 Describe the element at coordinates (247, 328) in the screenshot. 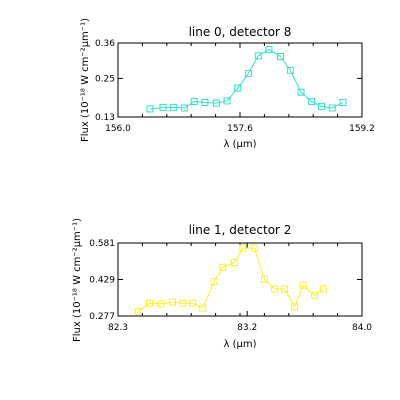

I see `x-tick-label: 83.2` at that location.